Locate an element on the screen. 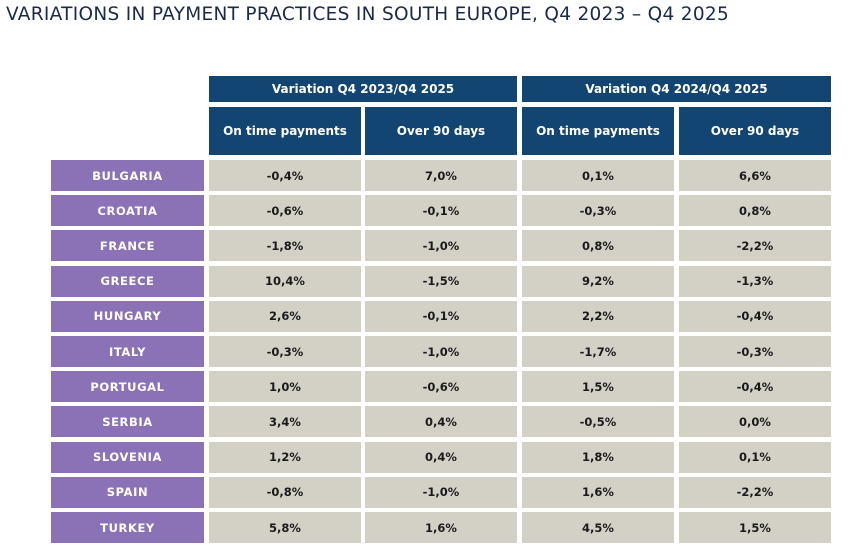 This screenshot has width=863, height=559. country-label: TURKEY is located at coordinates (127, 527).